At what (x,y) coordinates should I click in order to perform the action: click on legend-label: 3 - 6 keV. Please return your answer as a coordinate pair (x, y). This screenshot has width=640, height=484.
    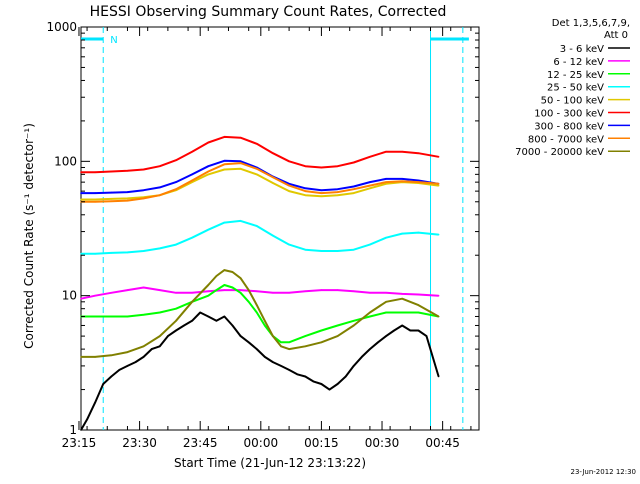
    Looking at the image, I should click on (582, 49).